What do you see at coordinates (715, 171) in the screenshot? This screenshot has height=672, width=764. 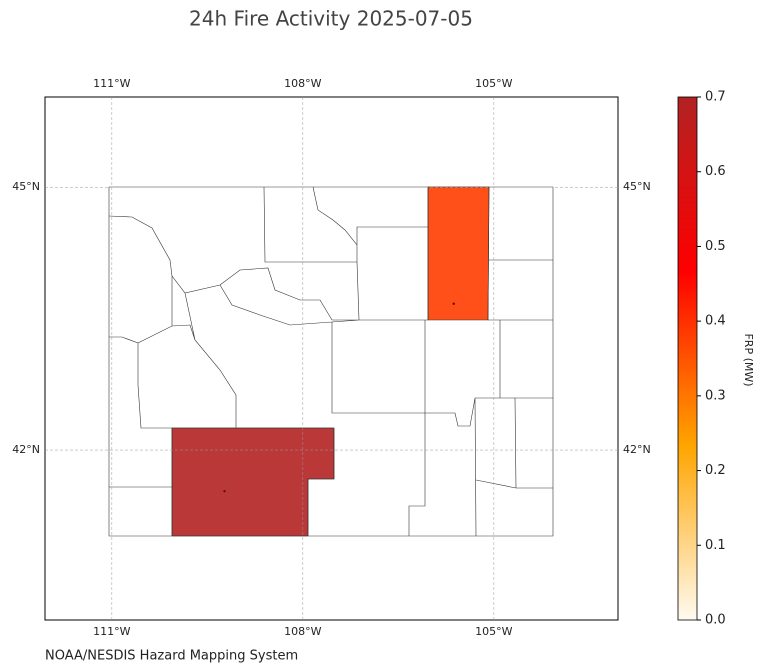 I see `colorbar-tick-label: 0.6` at bounding box center [715, 171].